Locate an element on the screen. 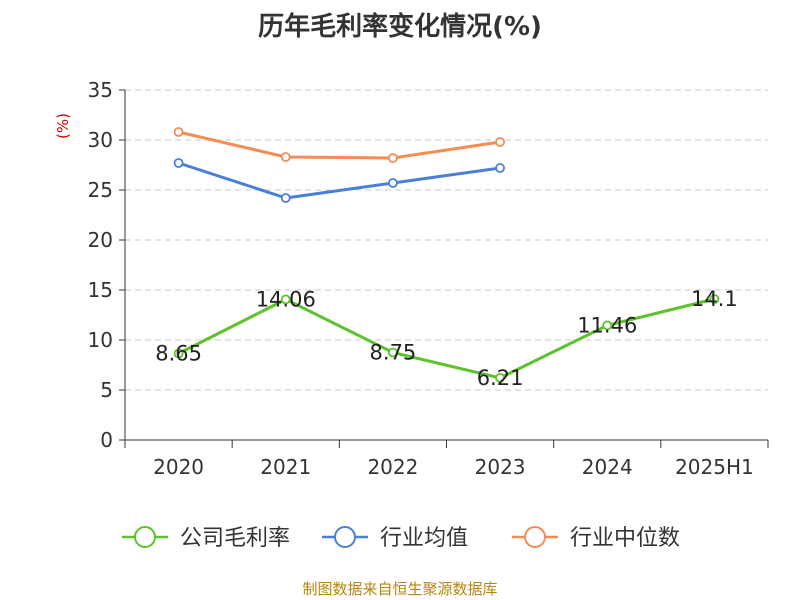  x-tick-label: 2021 is located at coordinates (285, 467).